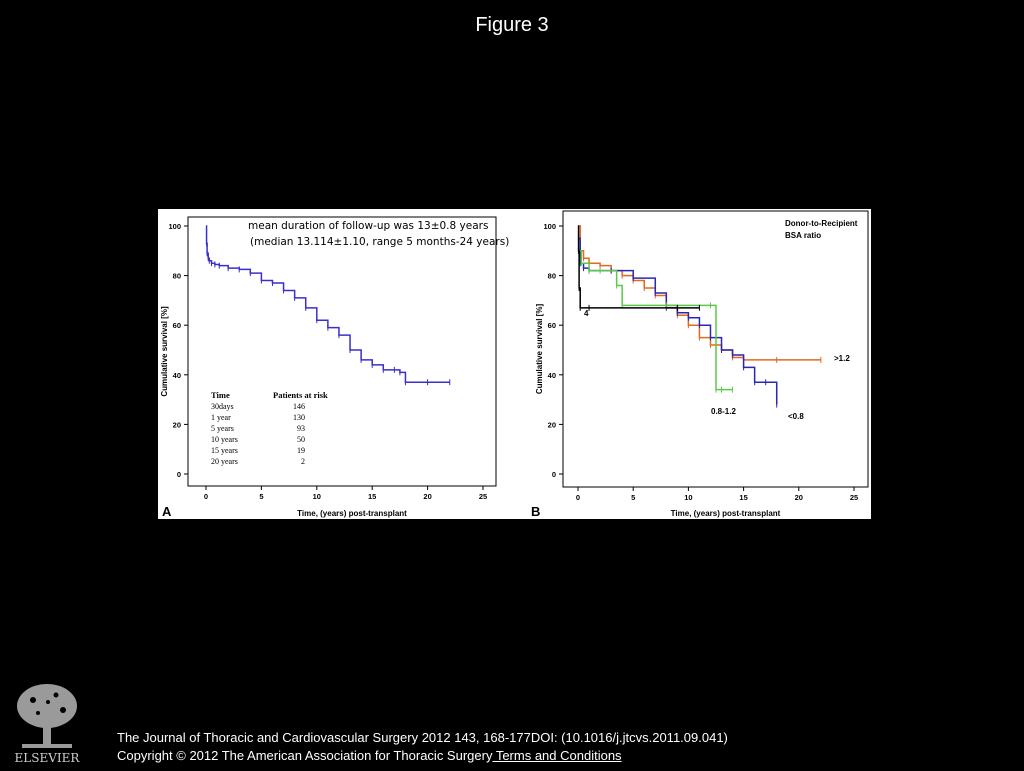 Image resolution: width=1024 pixels, height=771 pixels. What do you see at coordinates (842, 358) in the screenshot?
I see `series-label: >1.2` at bounding box center [842, 358].